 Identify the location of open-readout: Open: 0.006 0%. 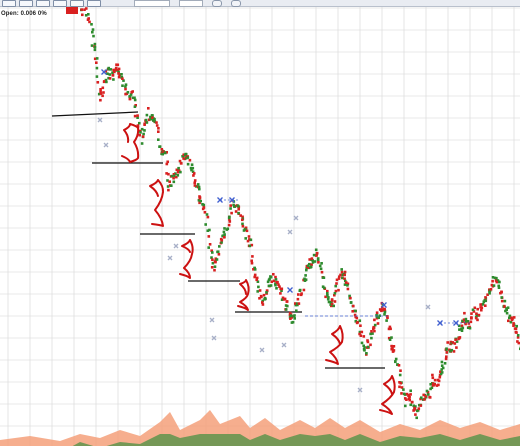
(24, 14).